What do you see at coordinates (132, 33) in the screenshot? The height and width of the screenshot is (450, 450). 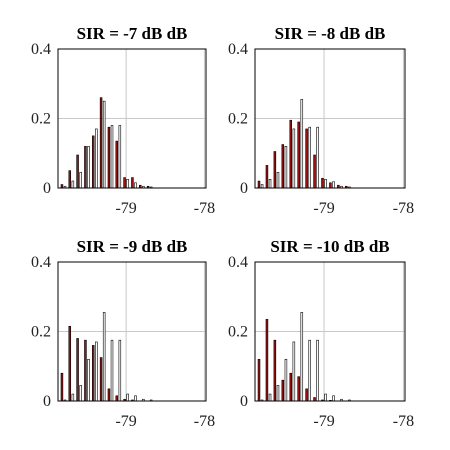 I see `chart-title: SIR = -7 dB dB` at bounding box center [132, 33].